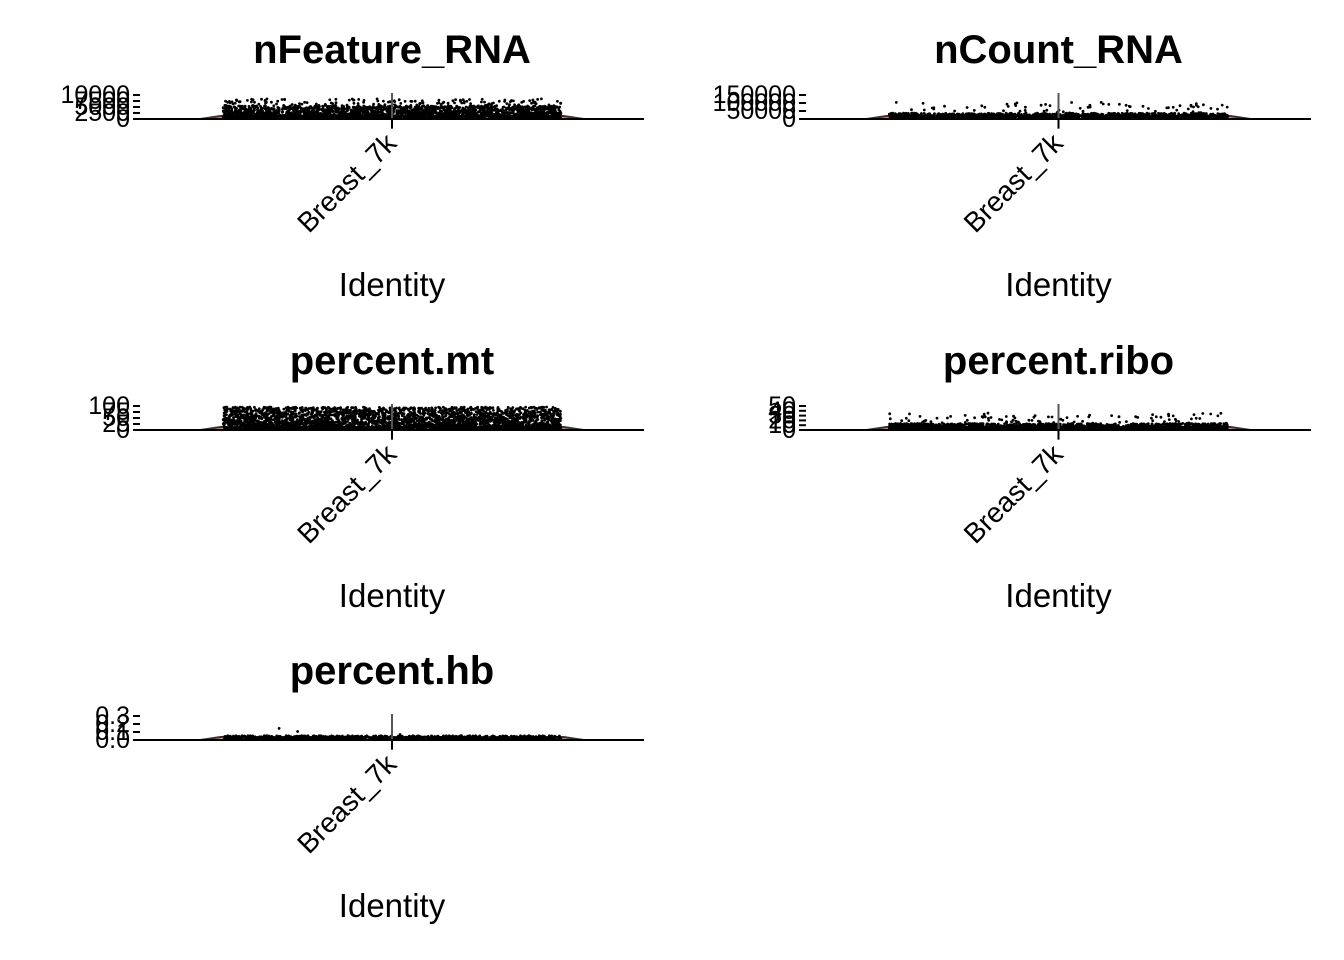  Describe the element at coordinates (1014, 183) in the screenshot. I see `x-tick-label-ncount-rna: Breast_7k` at that location.